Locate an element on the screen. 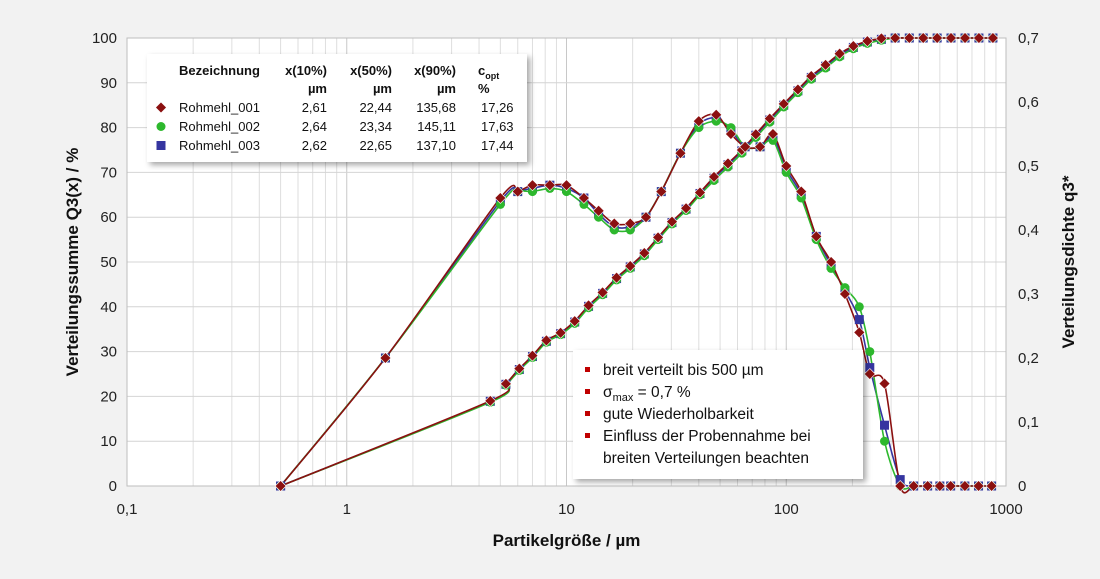  x-tick-label: 100 is located at coordinates (786, 509).